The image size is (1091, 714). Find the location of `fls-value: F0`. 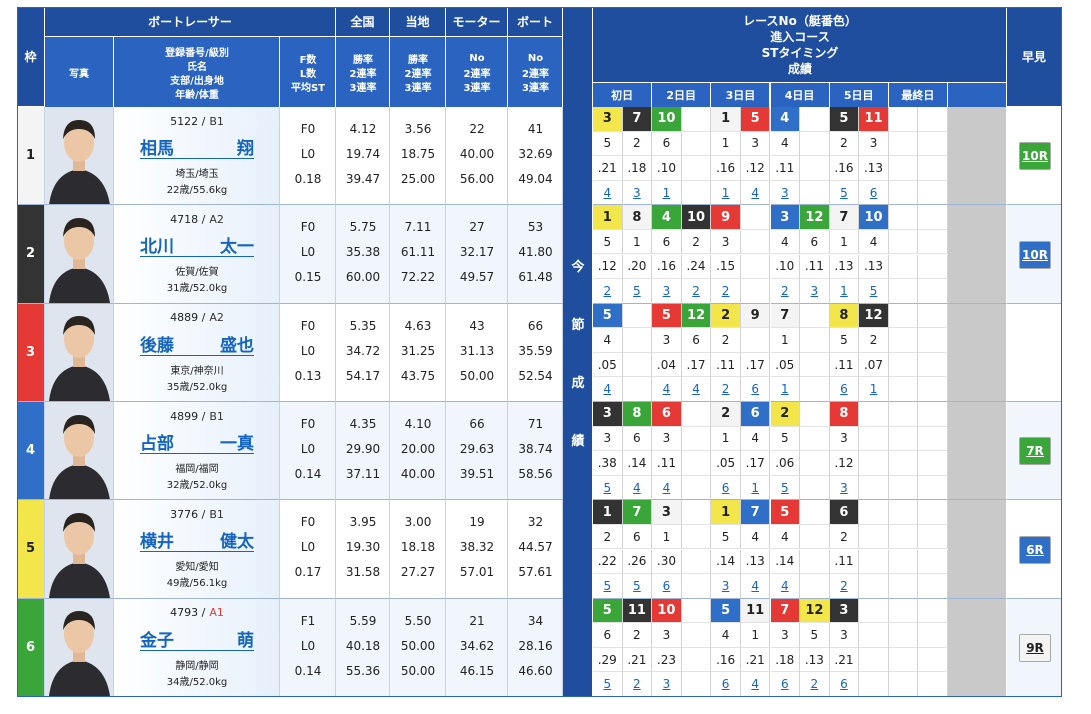

fls-value: F0 is located at coordinates (308, 325).